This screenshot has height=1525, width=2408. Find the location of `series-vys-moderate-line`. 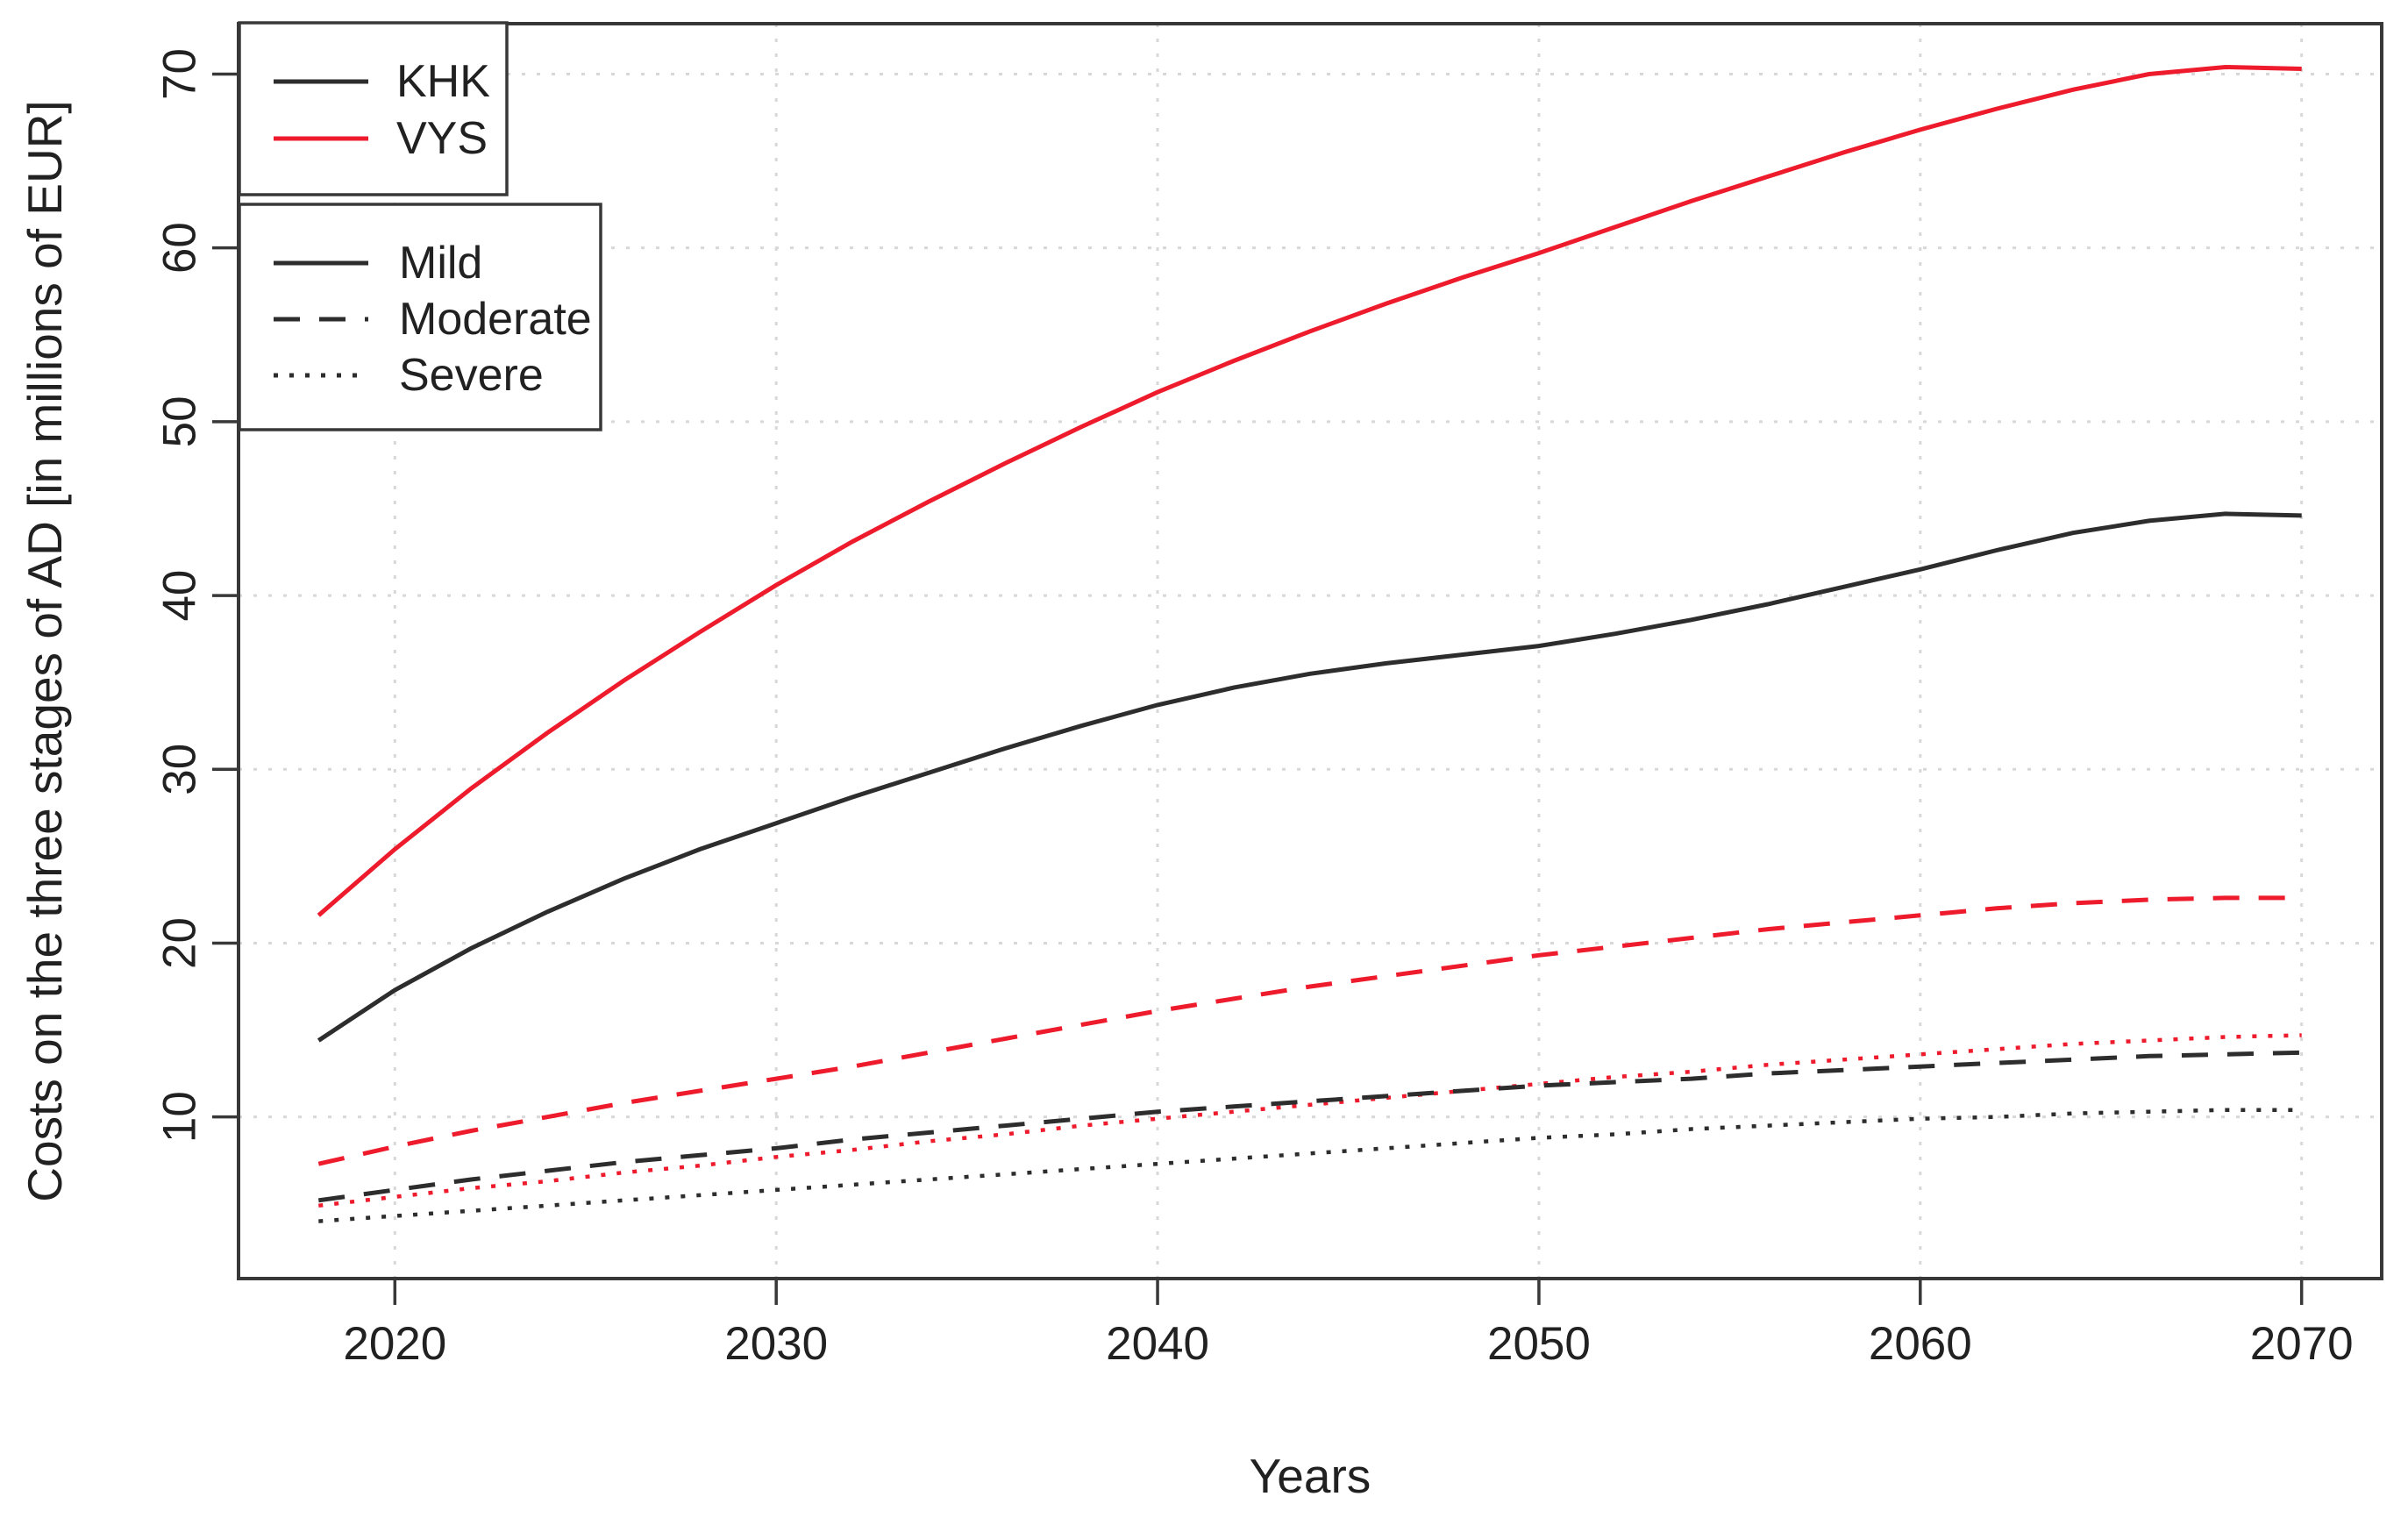

series-vys-moderate-line is located at coordinates (1309, 1030).